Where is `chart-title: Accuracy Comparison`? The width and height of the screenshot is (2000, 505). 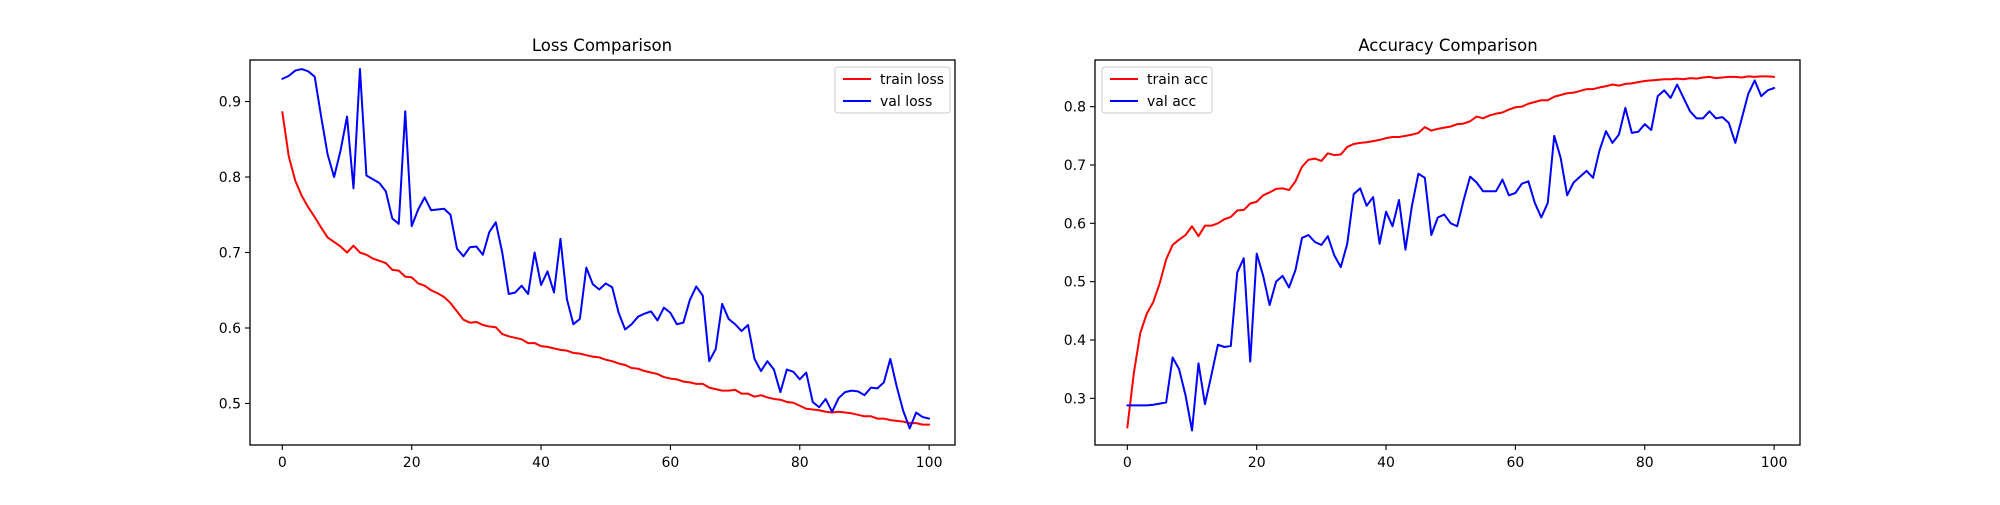 chart-title: Accuracy Comparison is located at coordinates (1447, 45).